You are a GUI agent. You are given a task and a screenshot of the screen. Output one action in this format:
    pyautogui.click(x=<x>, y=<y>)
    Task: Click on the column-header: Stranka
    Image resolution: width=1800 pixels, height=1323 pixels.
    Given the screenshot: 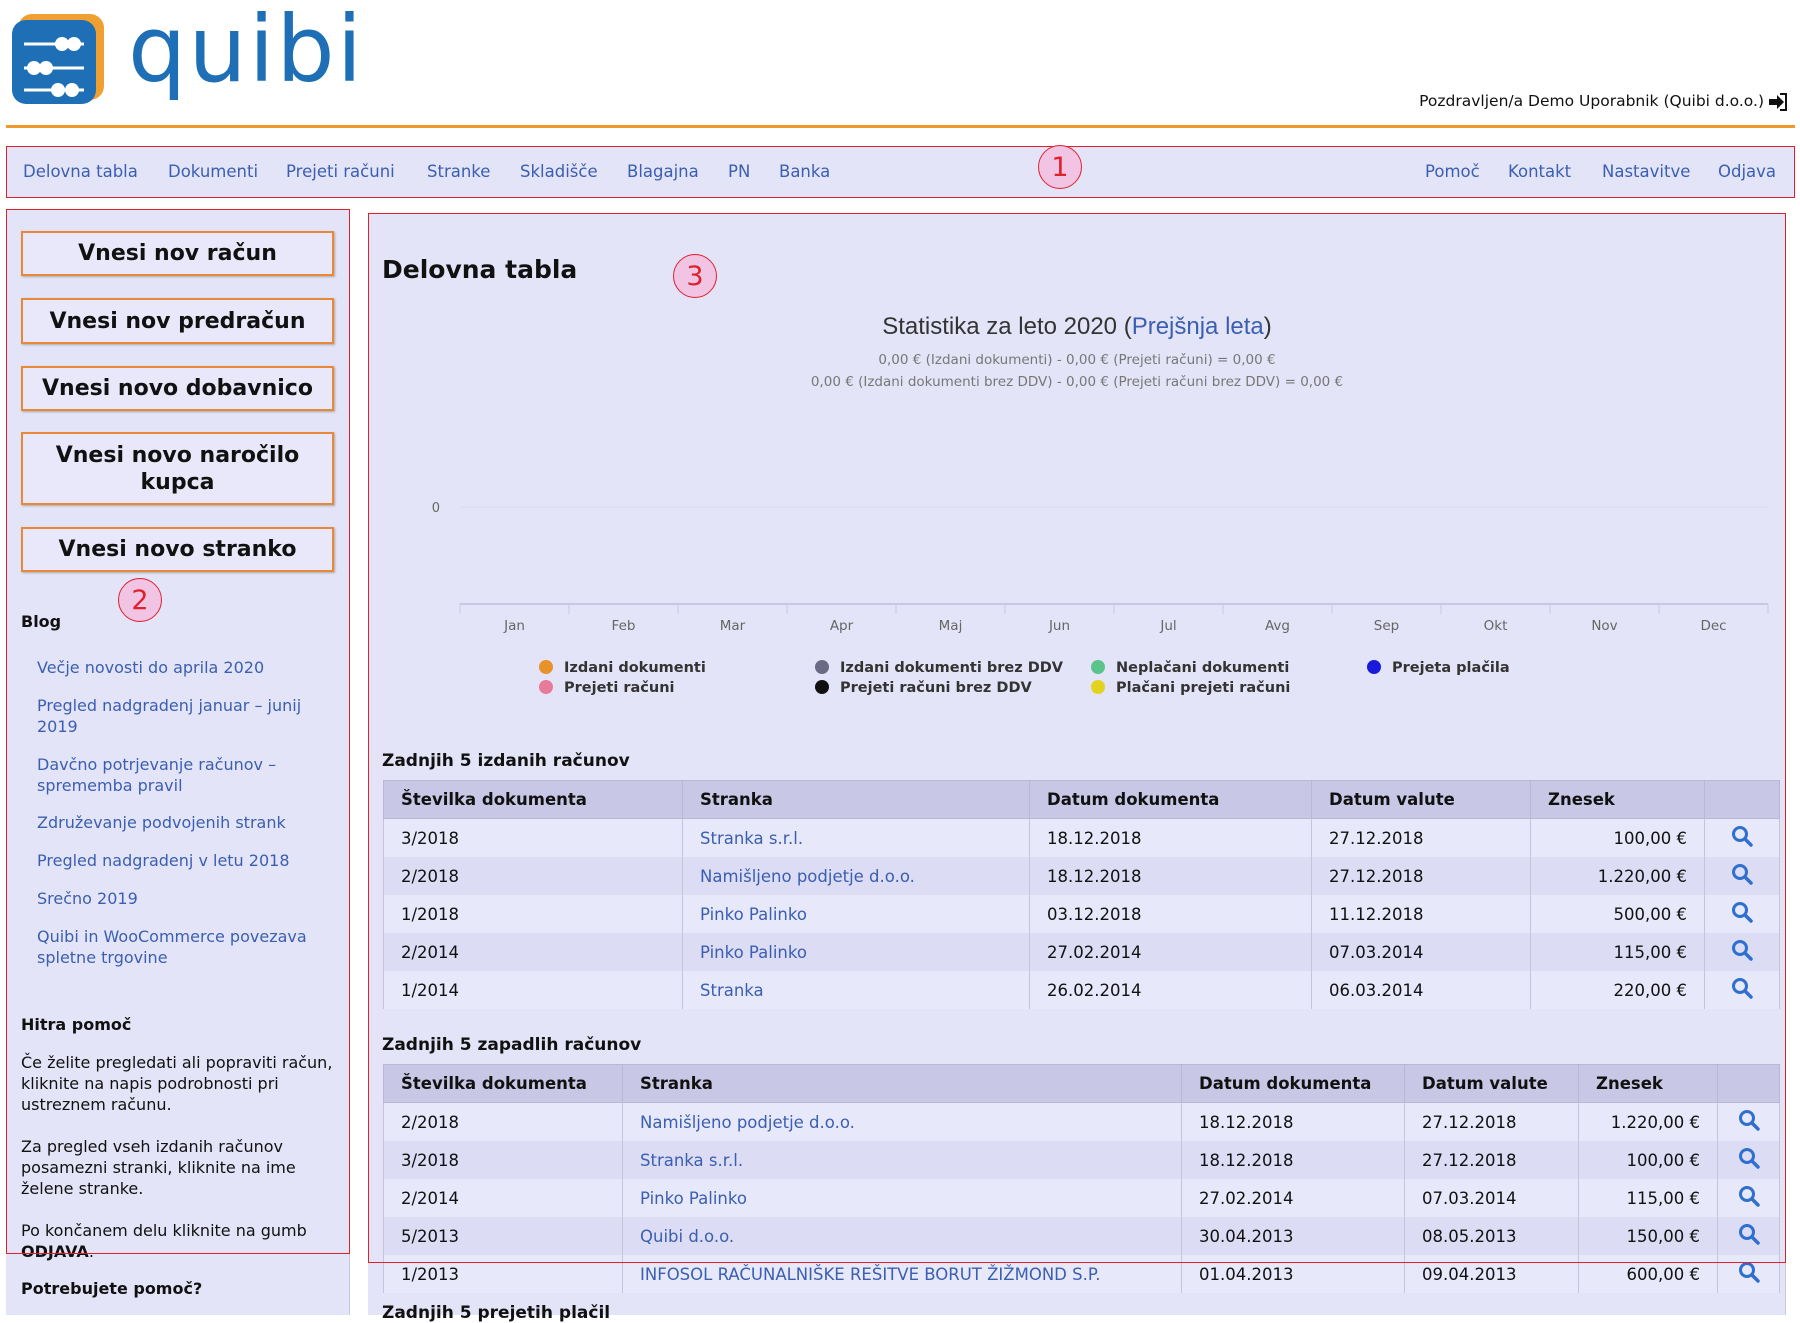 What is the action you would take?
    pyautogui.click(x=902, y=1083)
    